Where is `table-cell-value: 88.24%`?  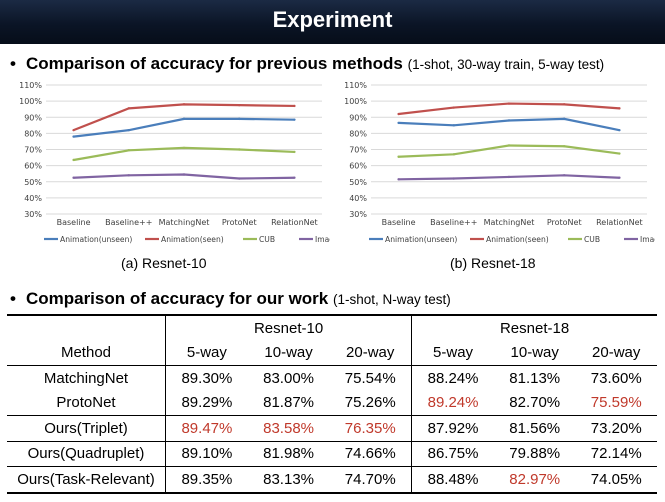
table-cell-value: 88.24% is located at coordinates (452, 378).